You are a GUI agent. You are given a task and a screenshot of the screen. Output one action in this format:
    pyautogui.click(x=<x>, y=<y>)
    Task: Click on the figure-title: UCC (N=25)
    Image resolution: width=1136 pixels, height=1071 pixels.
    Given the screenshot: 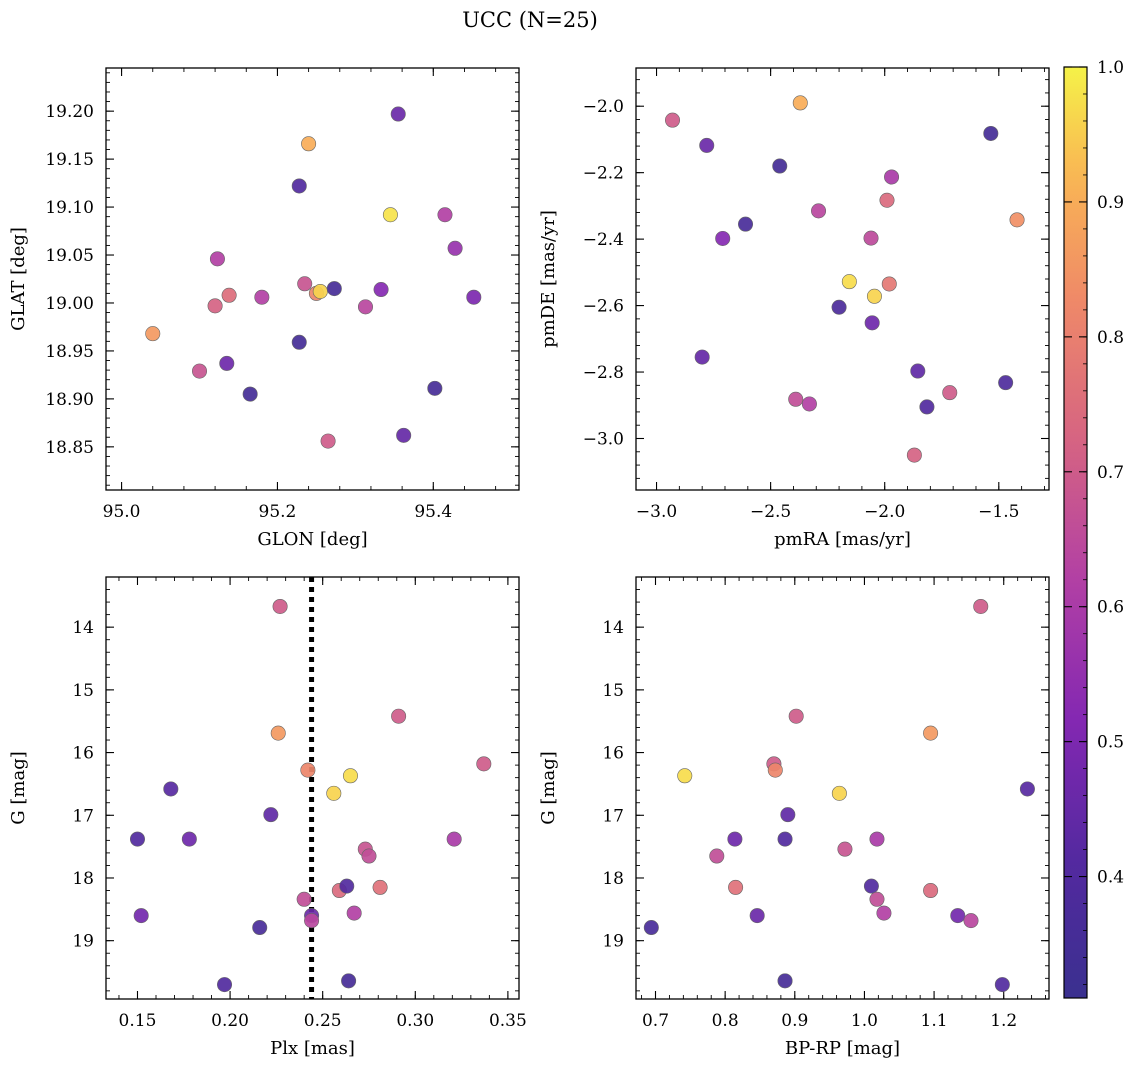 What is the action you would take?
    pyautogui.click(x=530, y=20)
    